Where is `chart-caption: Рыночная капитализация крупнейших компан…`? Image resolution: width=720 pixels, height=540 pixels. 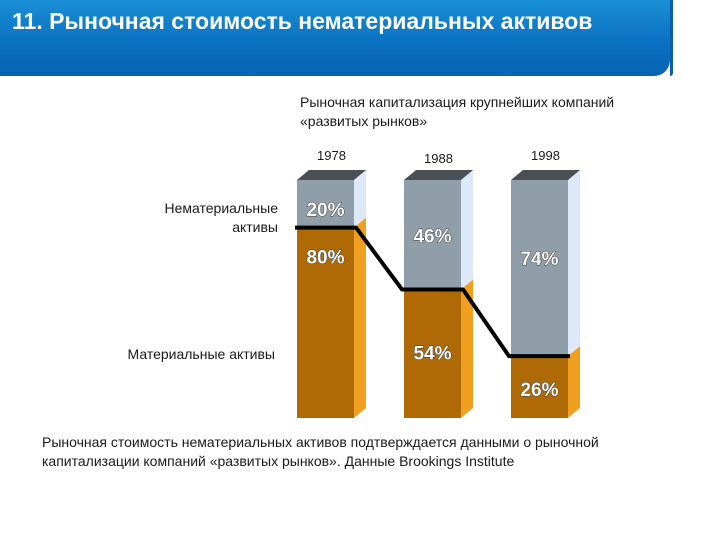
chart-caption: Рыночная капитализация крупнейших компан… is located at coordinates (457, 111).